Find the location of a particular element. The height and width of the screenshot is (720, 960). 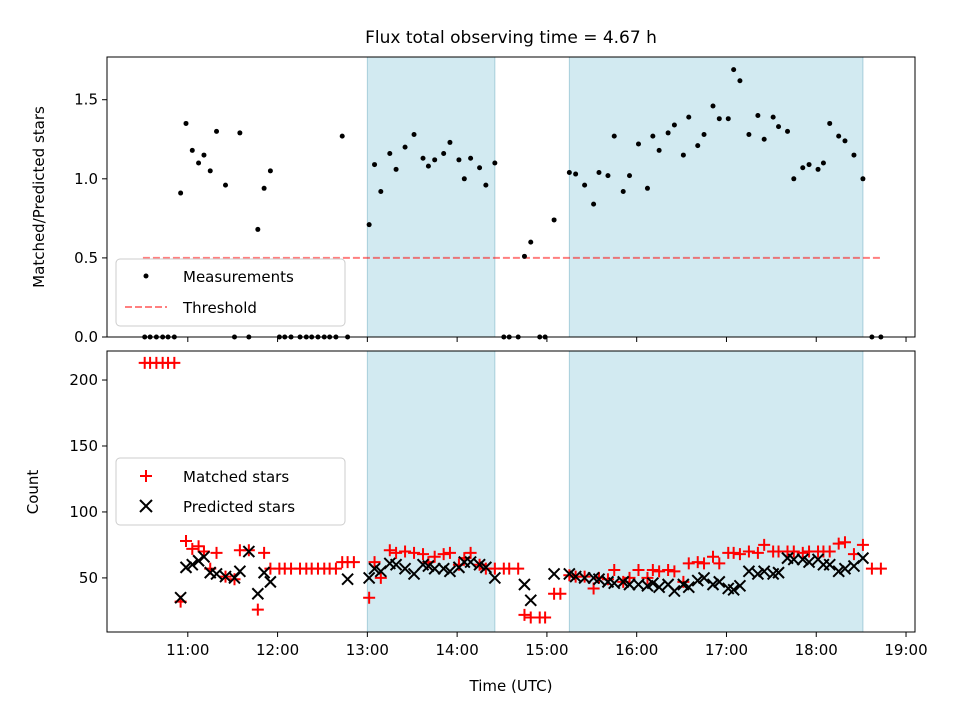

top-y-tick-label: 1.5 is located at coordinates (86, 100).